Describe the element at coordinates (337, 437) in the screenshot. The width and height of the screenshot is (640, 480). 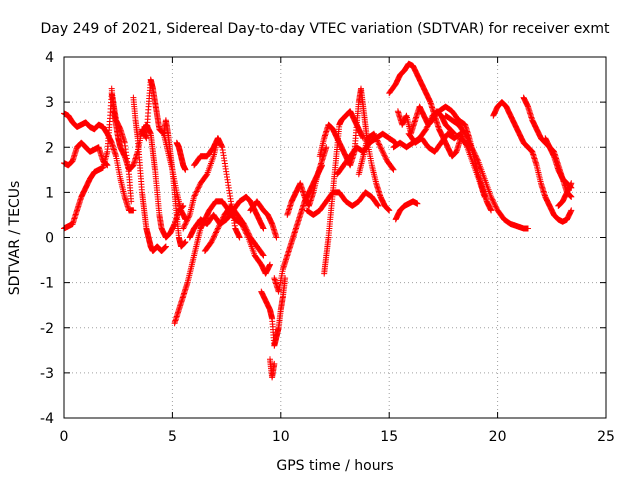
I see `x-tick-labels: 0 5 10 15 20 25` at that location.